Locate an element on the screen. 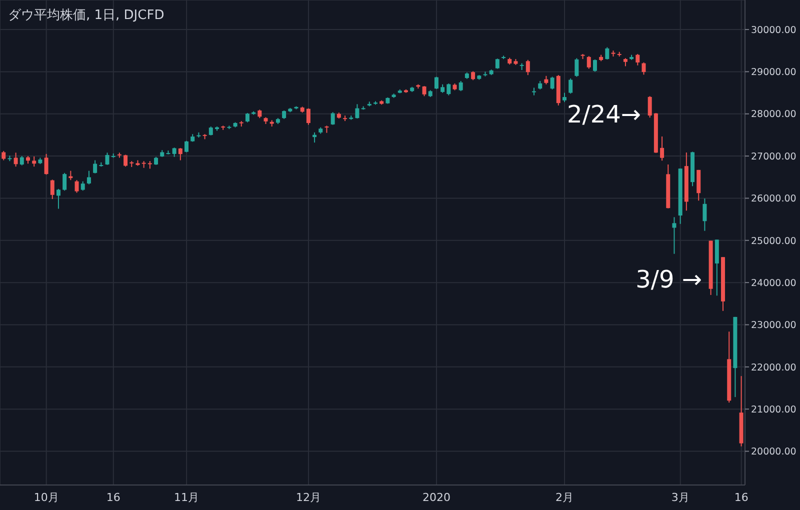 The width and height of the screenshot is (800, 510). y-tick-label: 23000.00 is located at coordinates (773, 326).